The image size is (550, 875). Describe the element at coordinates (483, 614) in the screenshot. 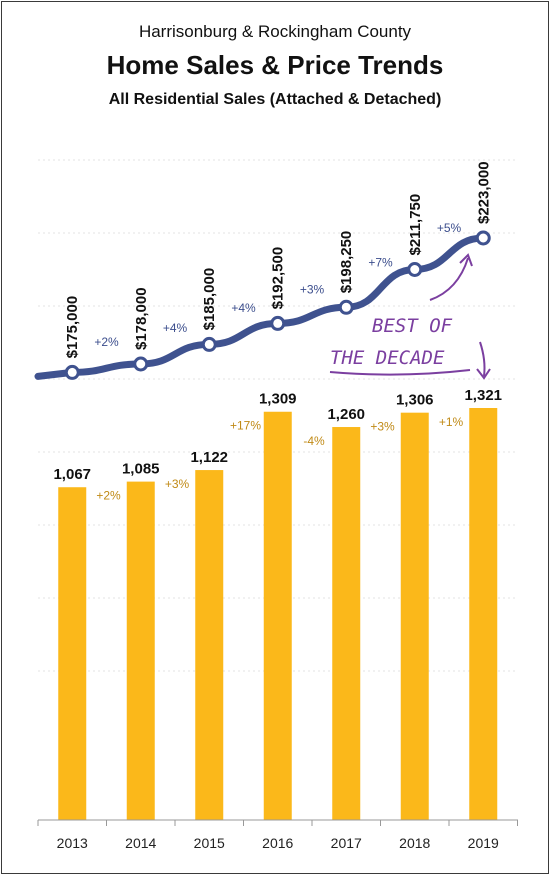

I see `bar-2019` at that location.